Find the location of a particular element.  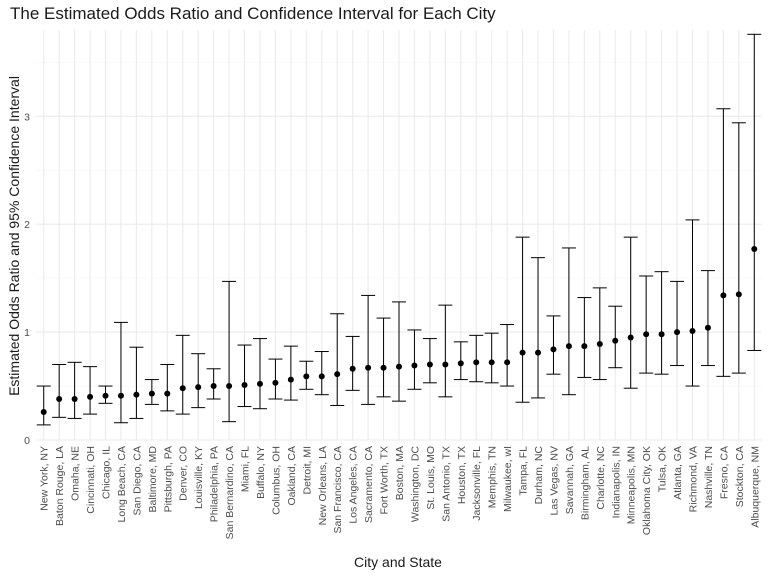

x-tick-label: Charlotte, NC is located at coordinates (601, 478).